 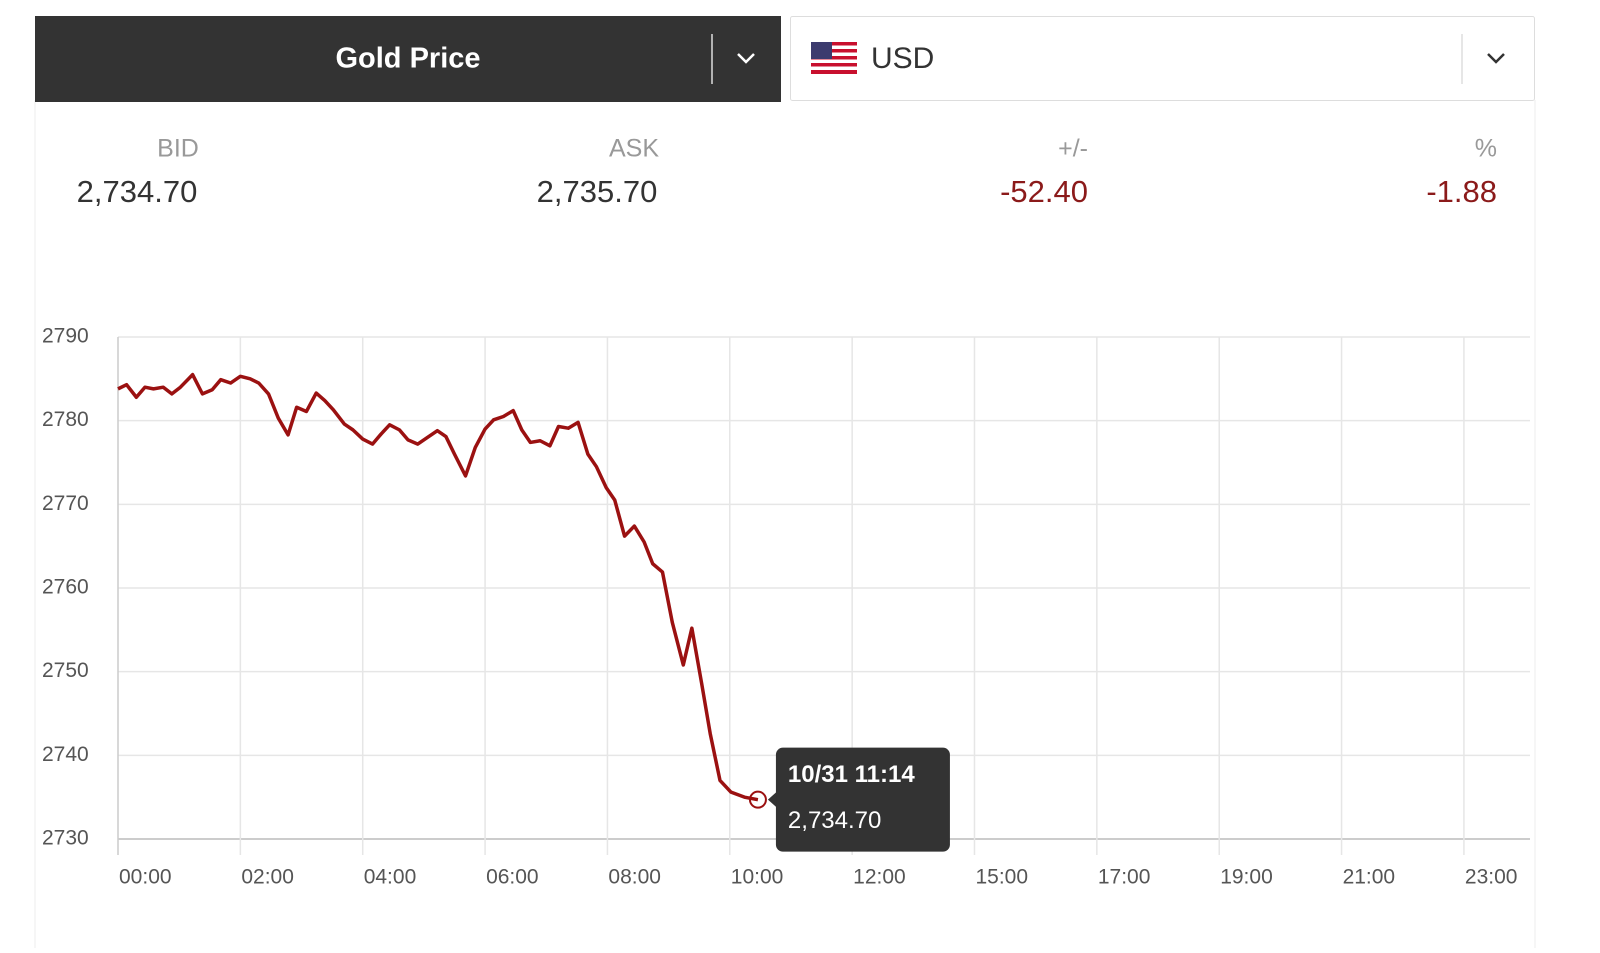 I want to click on bid: 2,734.70, so click(x=137, y=191).